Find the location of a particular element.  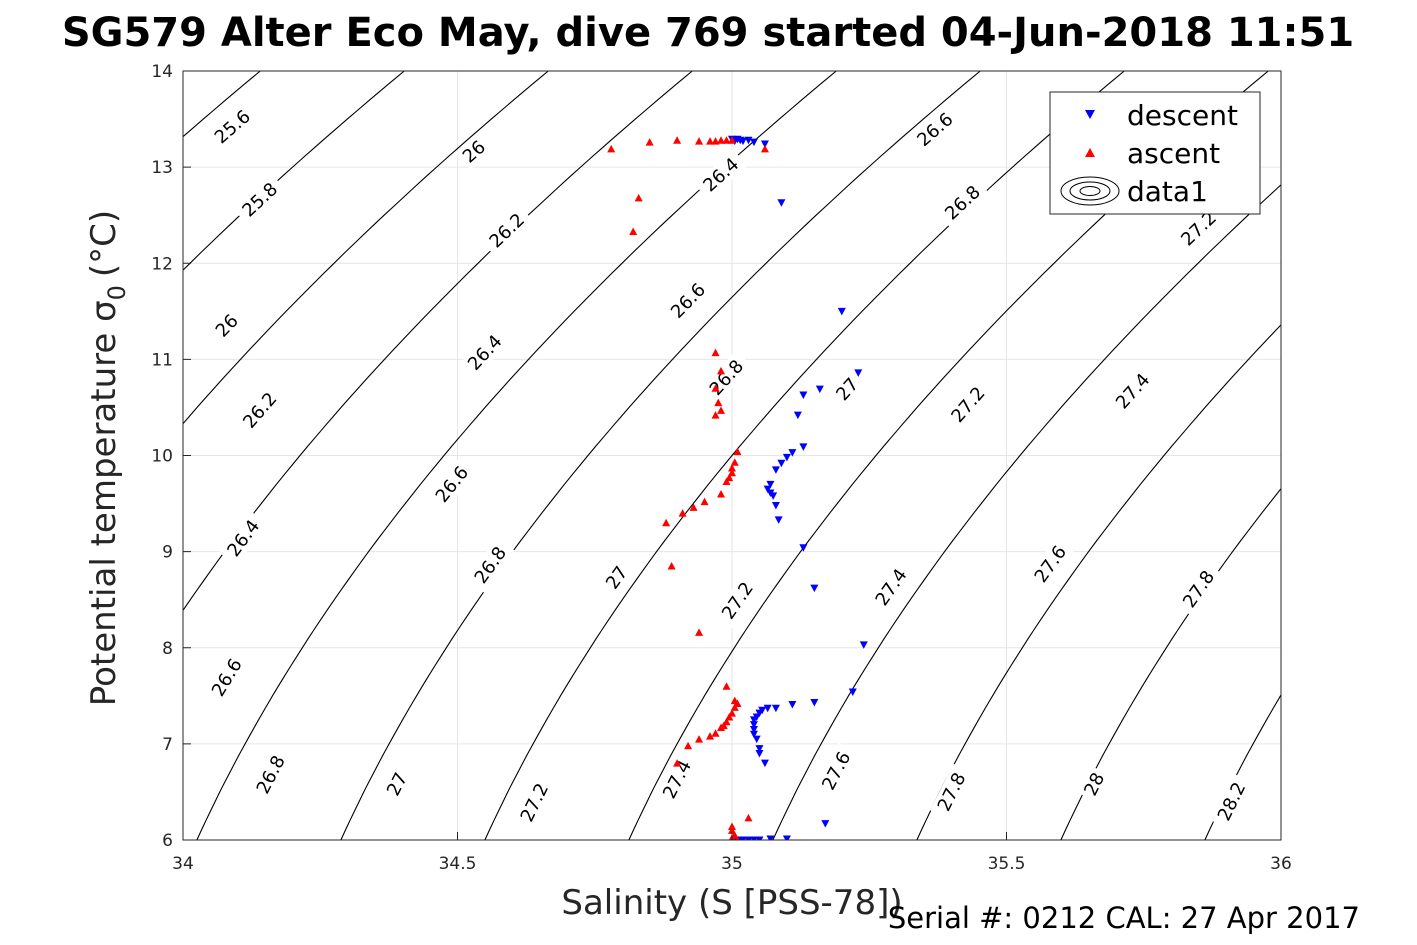

y-axis-ticks: 6 7 8 9 10 11 12 13 14 is located at coordinates (171, 456).